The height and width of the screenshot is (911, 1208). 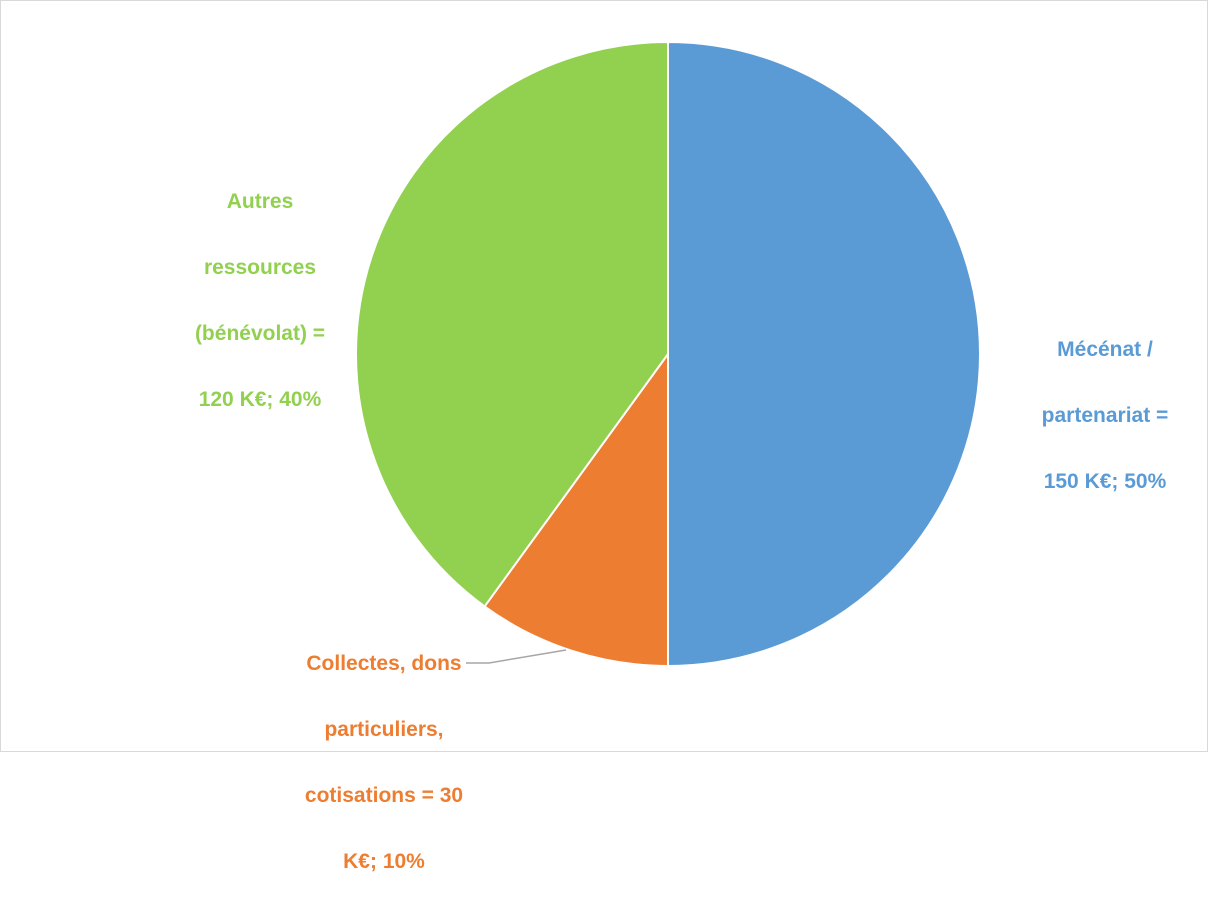 What do you see at coordinates (1105, 415) in the screenshot?
I see `slice-label-mecenat: Mécénat / partenariat = 150 K€; 50%` at bounding box center [1105, 415].